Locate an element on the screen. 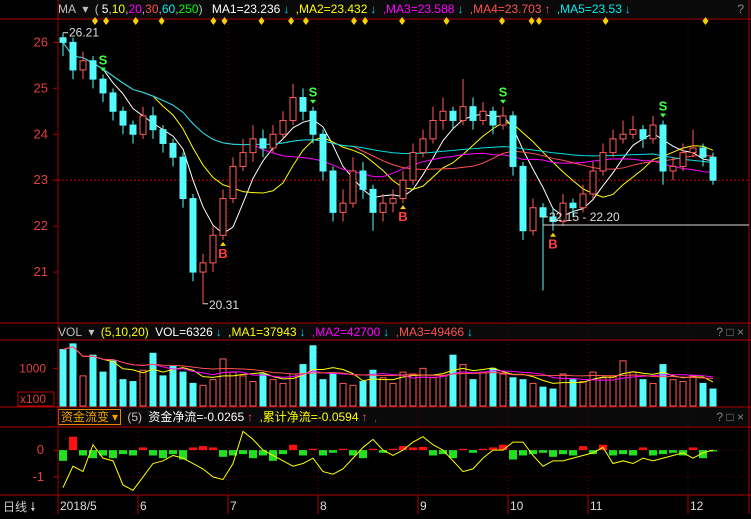 The image size is (751, 519). y-tick-label: 24 is located at coordinates (41, 133).